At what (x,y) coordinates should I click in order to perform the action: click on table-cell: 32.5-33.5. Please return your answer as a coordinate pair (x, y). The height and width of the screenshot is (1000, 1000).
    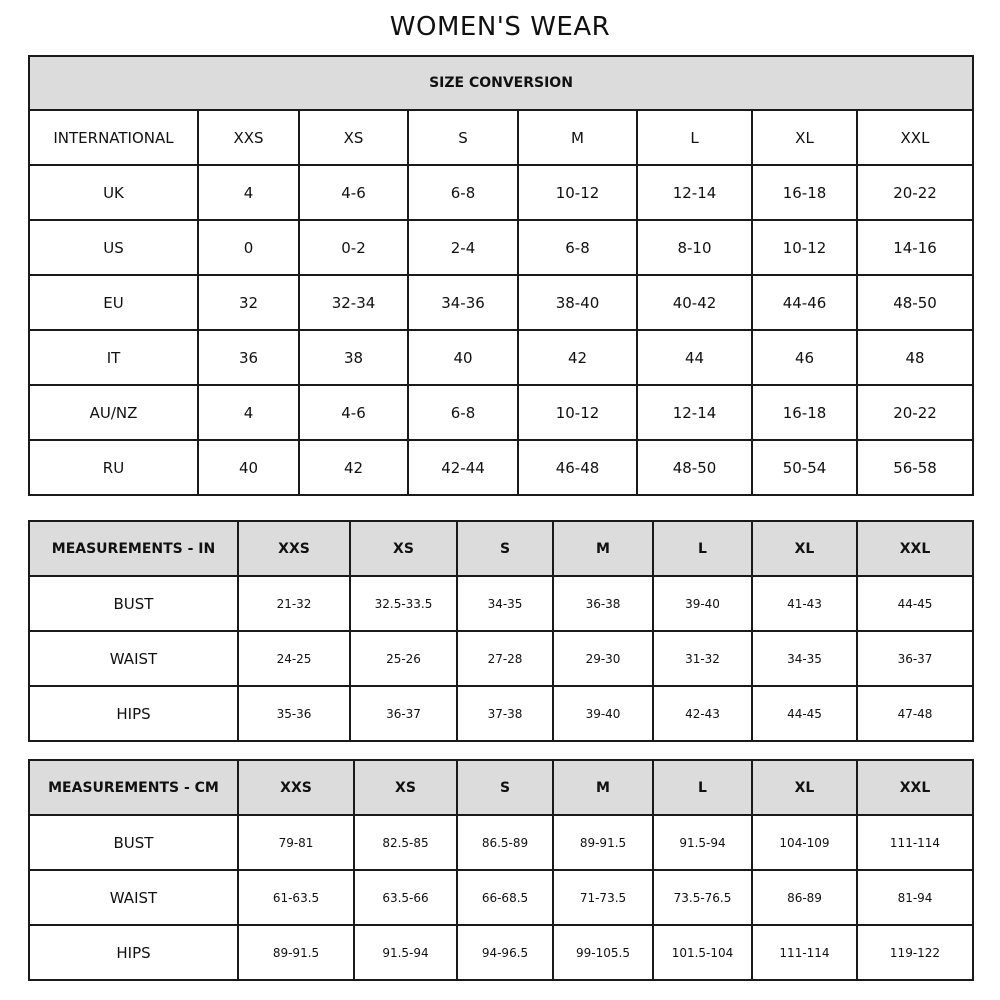
    Looking at the image, I should click on (403, 603).